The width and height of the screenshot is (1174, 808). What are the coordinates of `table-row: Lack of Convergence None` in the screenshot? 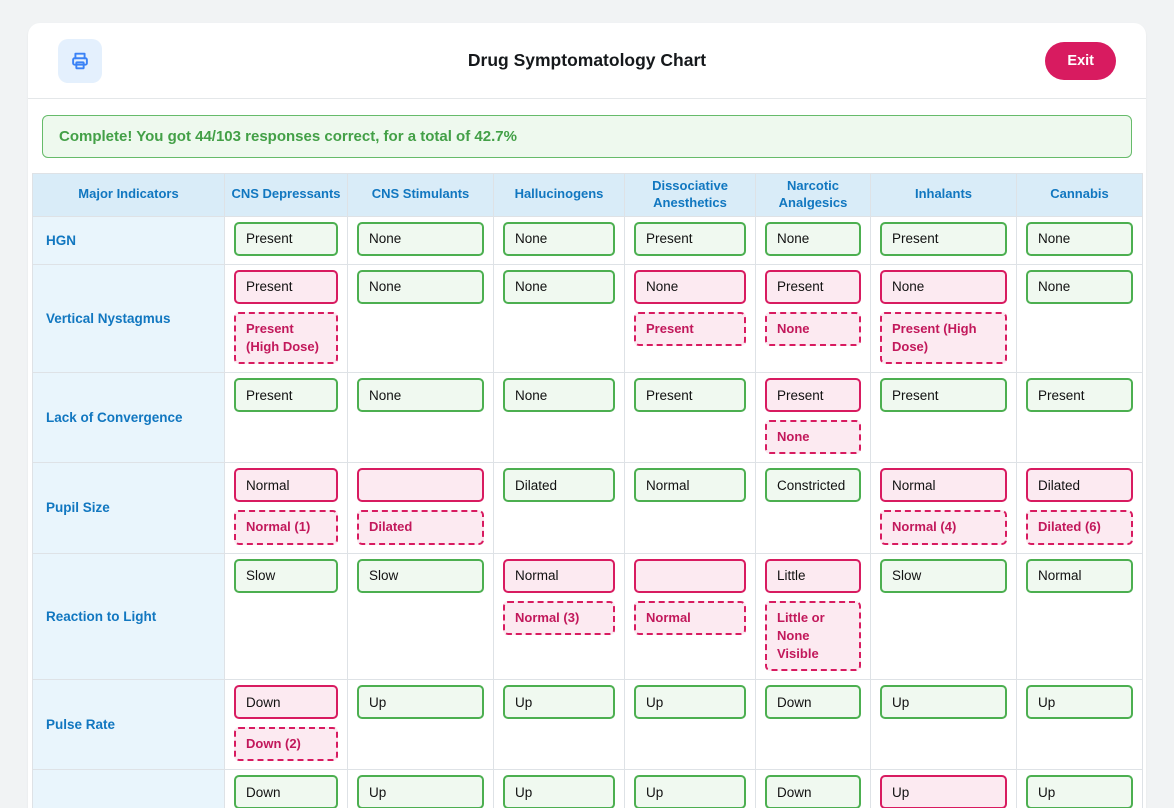 It's located at (587, 418).